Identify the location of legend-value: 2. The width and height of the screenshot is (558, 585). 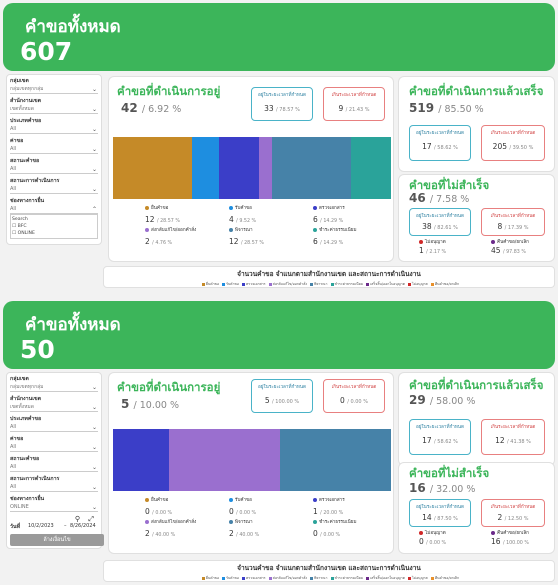
(231, 533).